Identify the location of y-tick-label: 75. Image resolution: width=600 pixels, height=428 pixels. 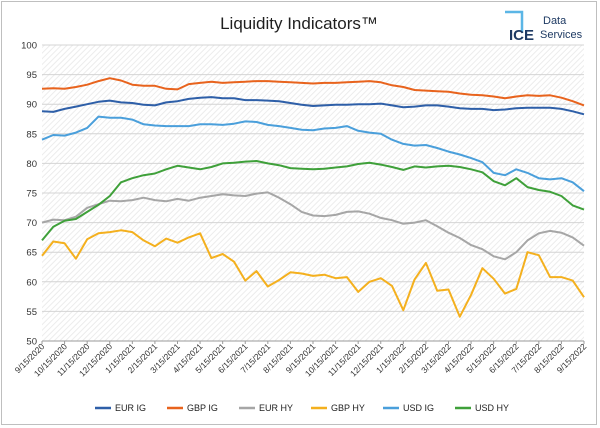
(31, 194).